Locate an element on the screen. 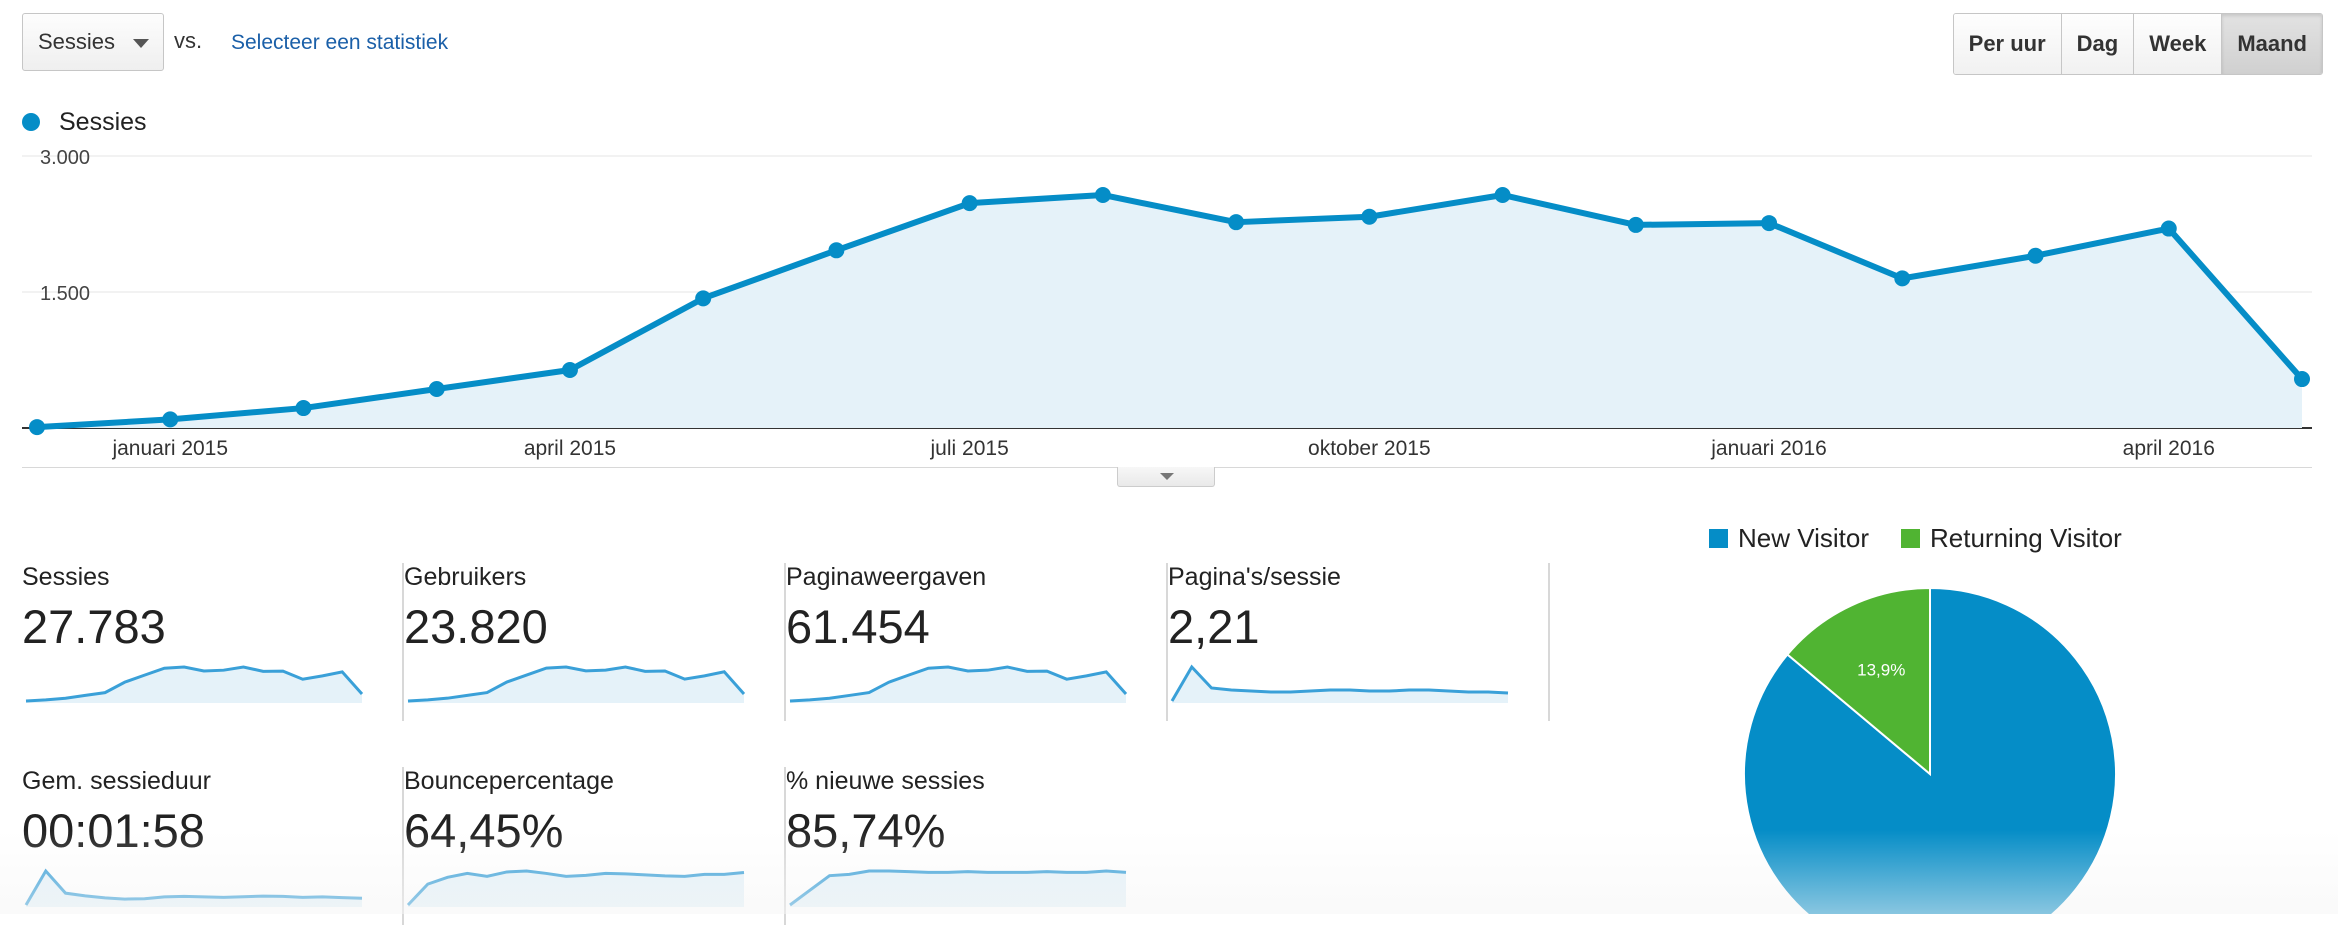  period-per-uur-button: Per uur is located at coordinates (2007, 44).